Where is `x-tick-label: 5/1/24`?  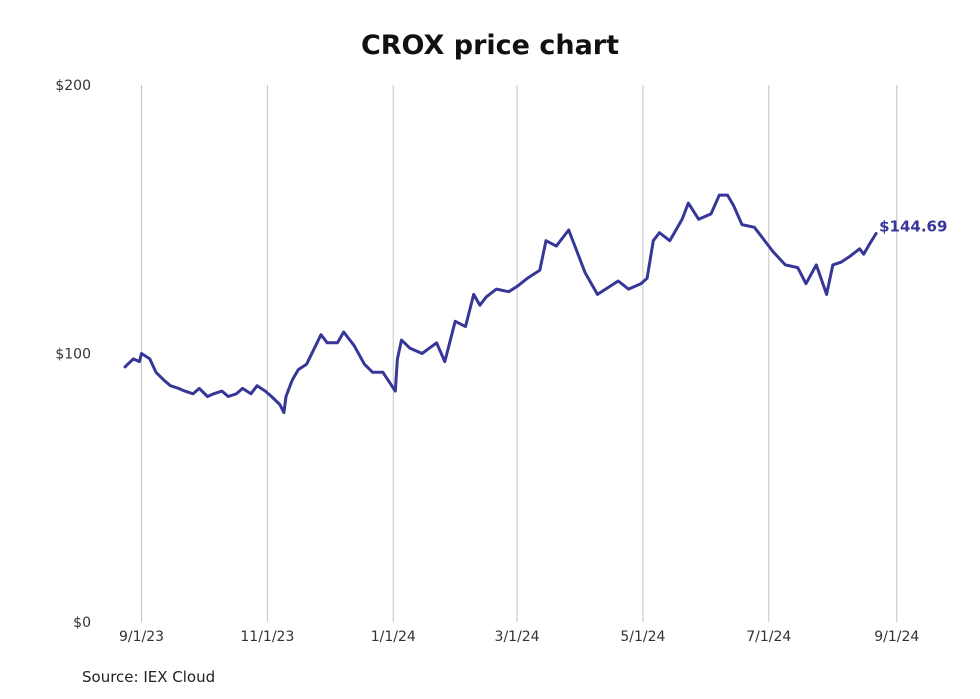 x-tick-label: 5/1/24 is located at coordinates (642, 637).